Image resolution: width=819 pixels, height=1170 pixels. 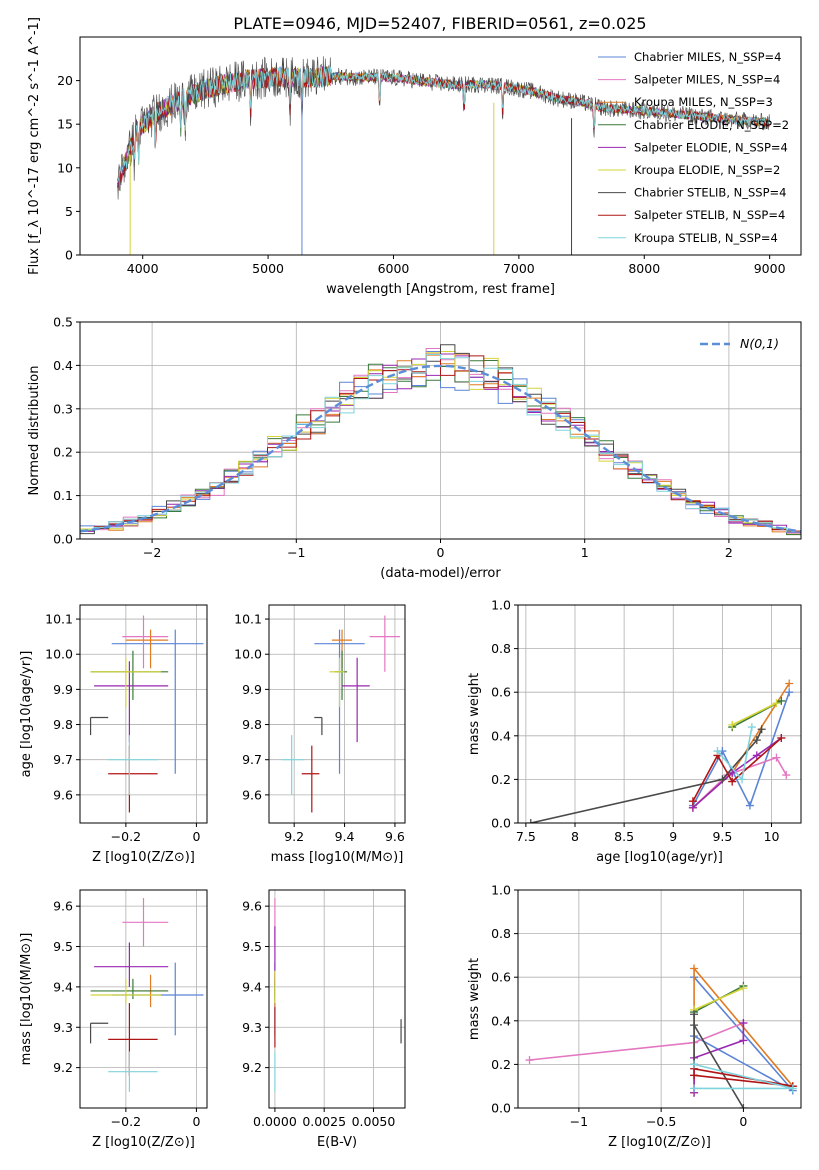 What do you see at coordinates (337, 1142) in the screenshot?
I see `x-axis-label: E(B-V)` at bounding box center [337, 1142].